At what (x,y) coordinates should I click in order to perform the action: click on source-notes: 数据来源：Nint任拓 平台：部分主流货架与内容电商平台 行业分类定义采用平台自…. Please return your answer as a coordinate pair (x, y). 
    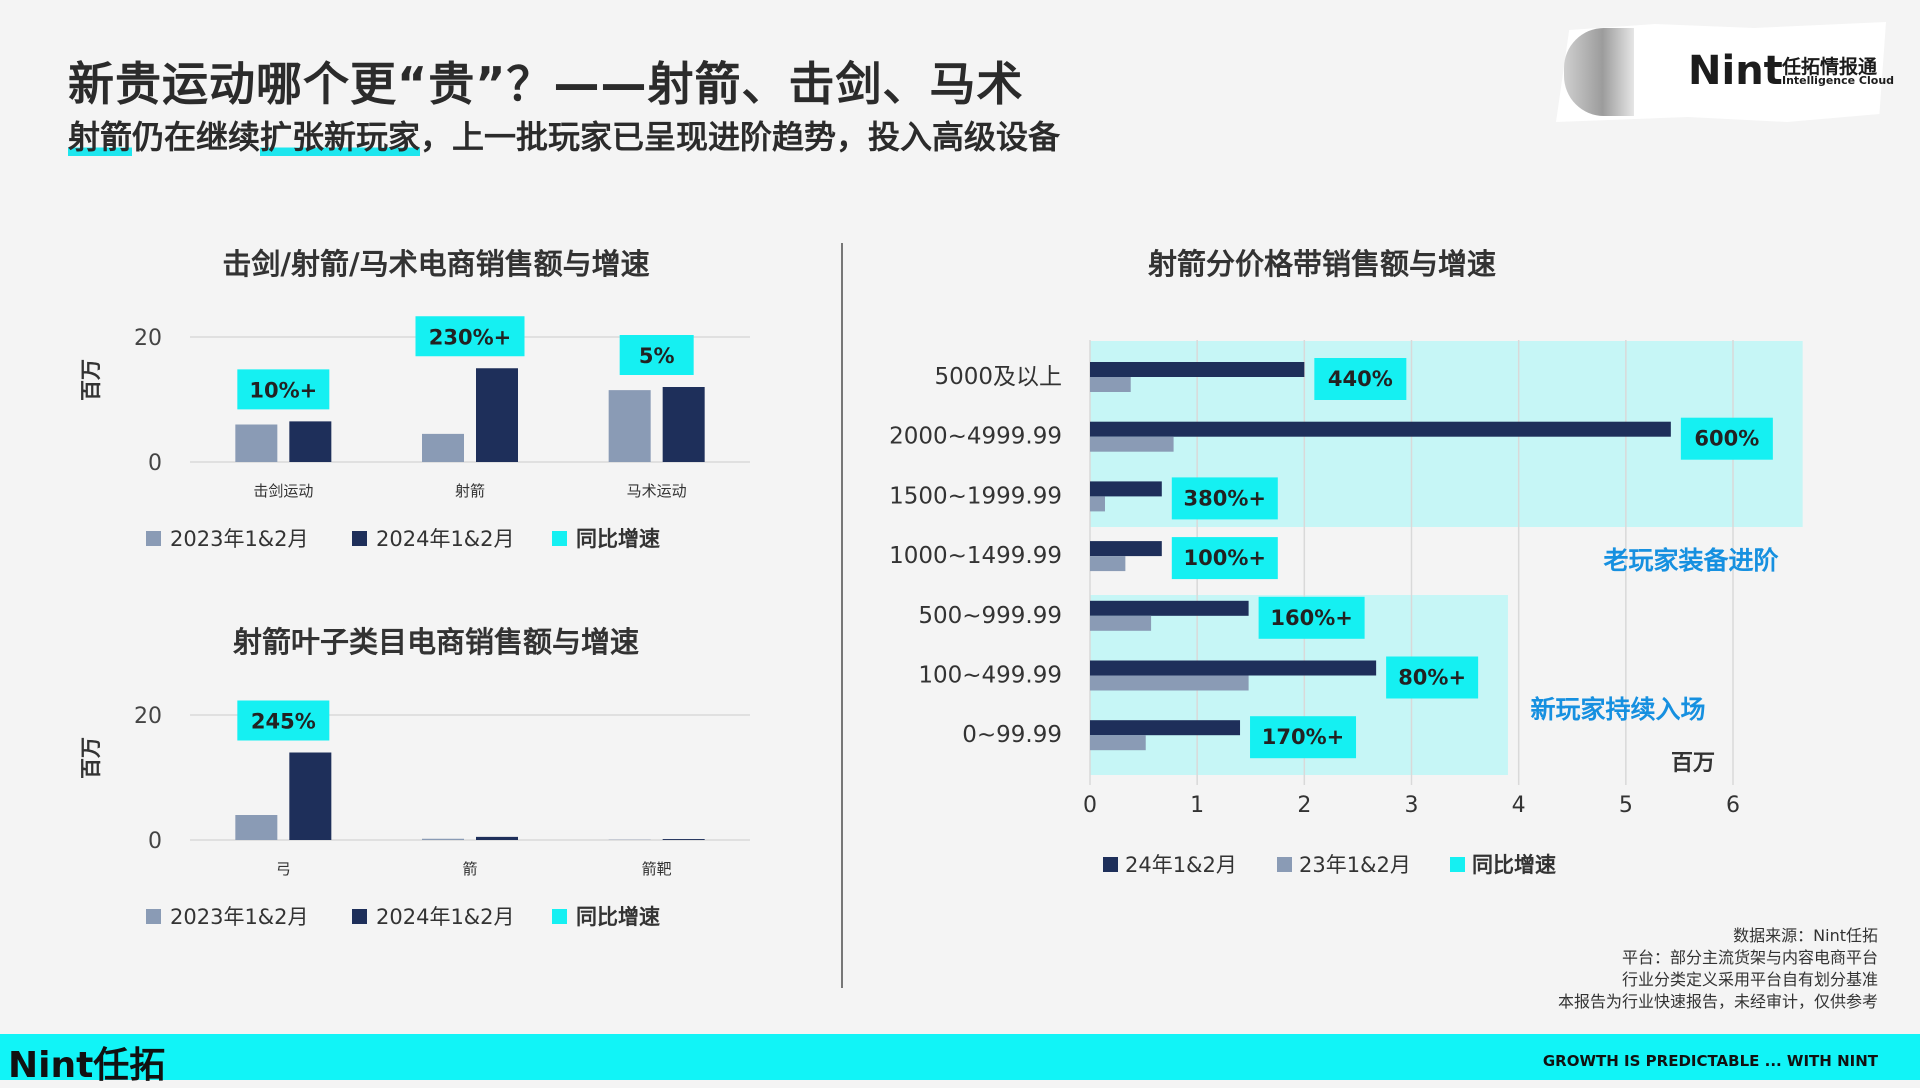
    Looking at the image, I should click on (1718, 969).